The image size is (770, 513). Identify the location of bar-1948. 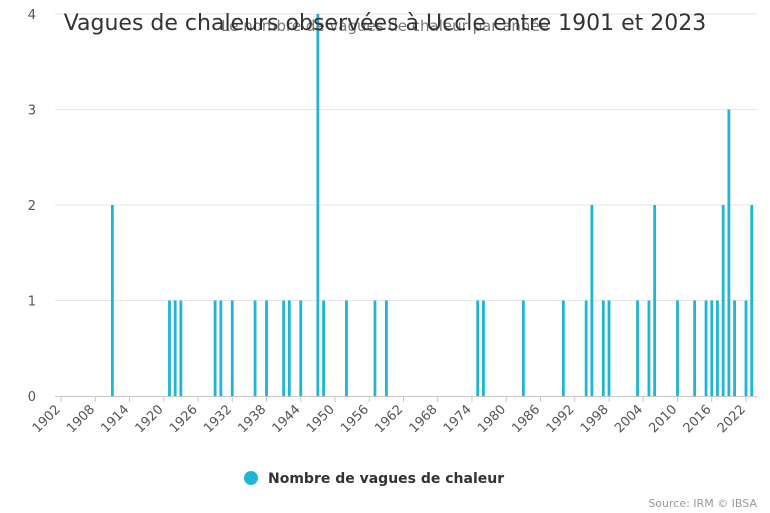
(323, 348).